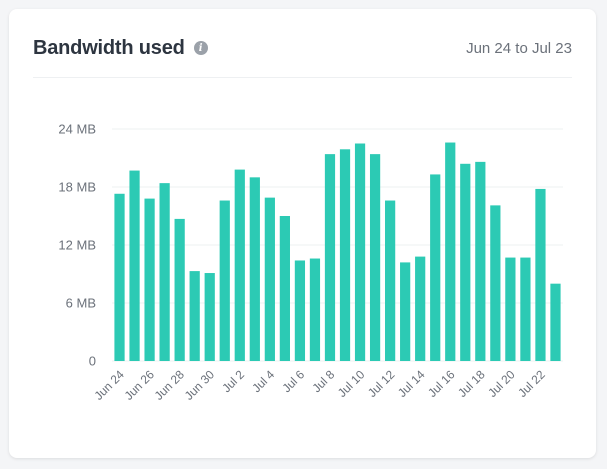  Describe the element at coordinates (77, 245) in the screenshot. I see `y-tick-label: 12 MB` at that location.